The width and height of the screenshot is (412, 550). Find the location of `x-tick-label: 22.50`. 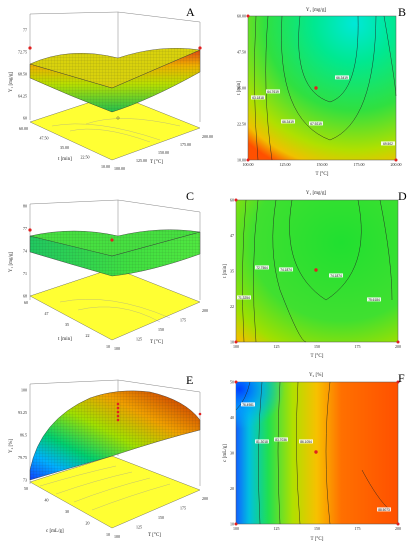

x-tick-label: 22.50 is located at coordinates (85, 157).